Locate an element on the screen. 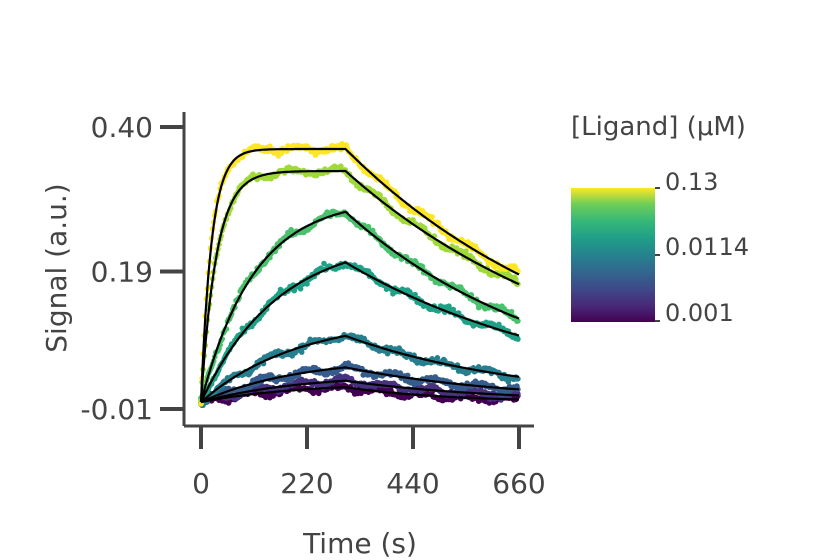 This screenshot has height=560, width=840. colorbar is located at coordinates (613, 255).